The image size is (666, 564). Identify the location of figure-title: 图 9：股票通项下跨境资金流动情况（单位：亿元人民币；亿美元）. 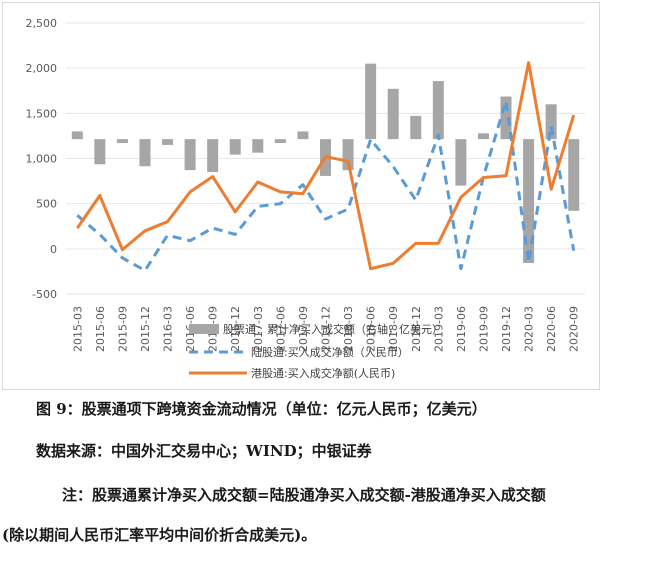
(261, 409).